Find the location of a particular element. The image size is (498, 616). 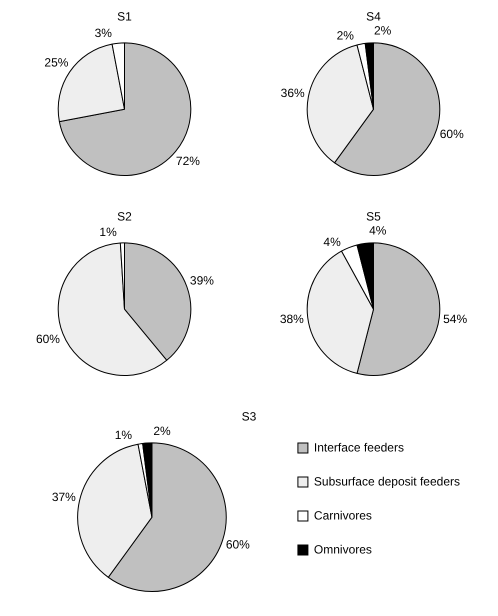

legend-label: Interface feeders is located at coordinates (359, 447).